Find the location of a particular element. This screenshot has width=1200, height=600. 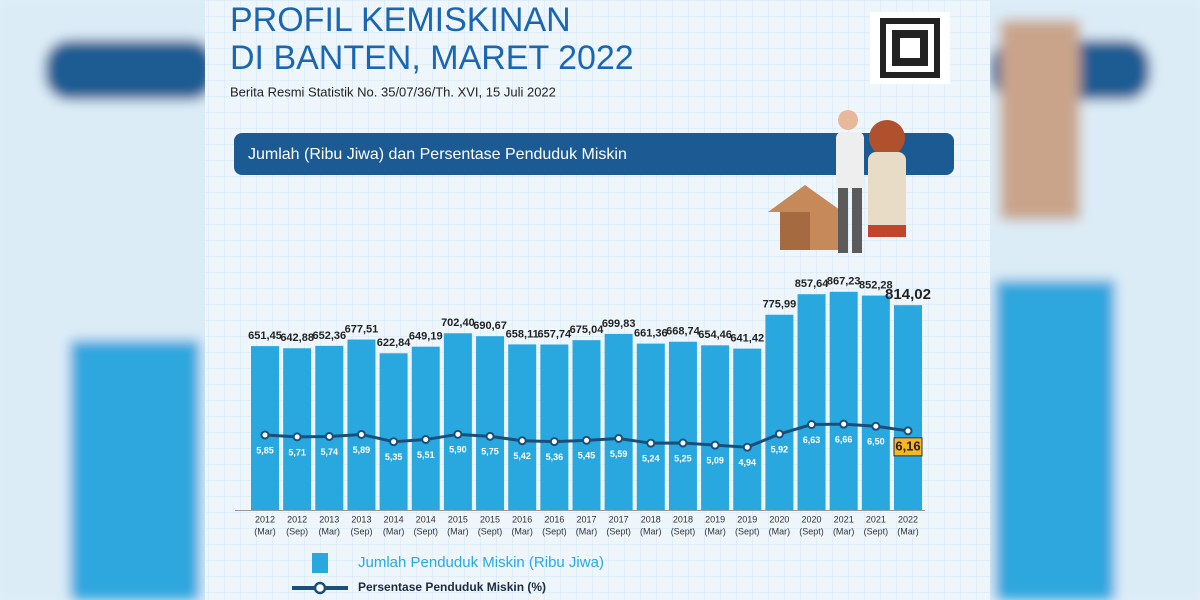

qr-code is located at coordinates (910, 48).